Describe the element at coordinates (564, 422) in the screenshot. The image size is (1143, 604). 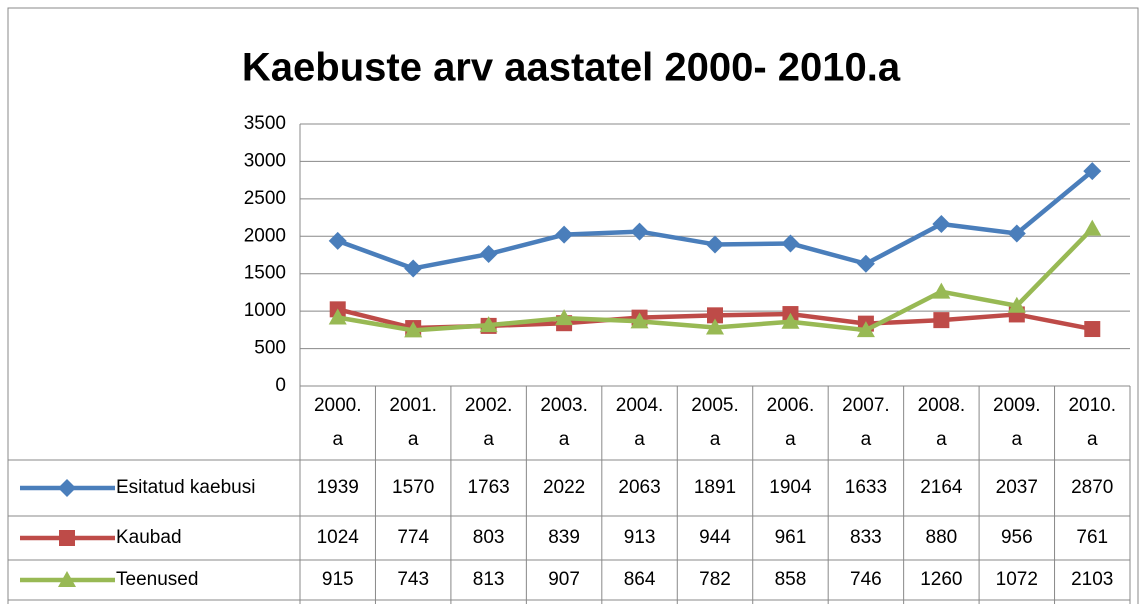
I see `x-tick-label: 2003. a` at that location.